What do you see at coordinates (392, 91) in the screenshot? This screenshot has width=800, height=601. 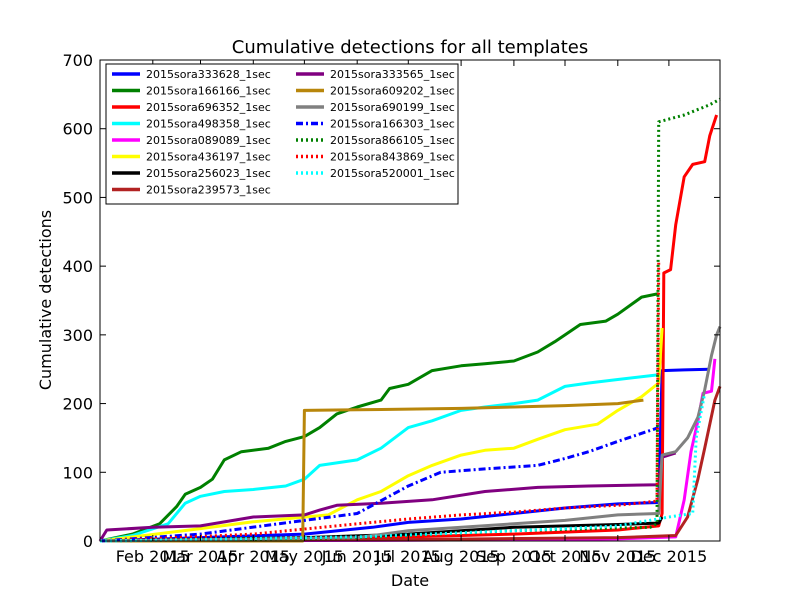 I see `legend-label: 2015sora609202_1sec` at bounding box center [392, 91].